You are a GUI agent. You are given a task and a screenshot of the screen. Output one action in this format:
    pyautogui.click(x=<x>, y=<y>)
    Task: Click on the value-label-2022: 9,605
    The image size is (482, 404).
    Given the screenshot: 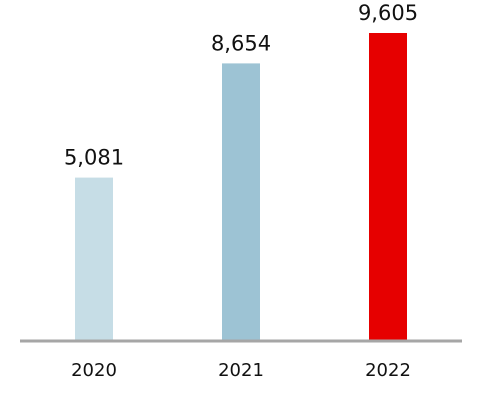 What is the action you would take?
    pyautogui.click(x=388, y=13)
    